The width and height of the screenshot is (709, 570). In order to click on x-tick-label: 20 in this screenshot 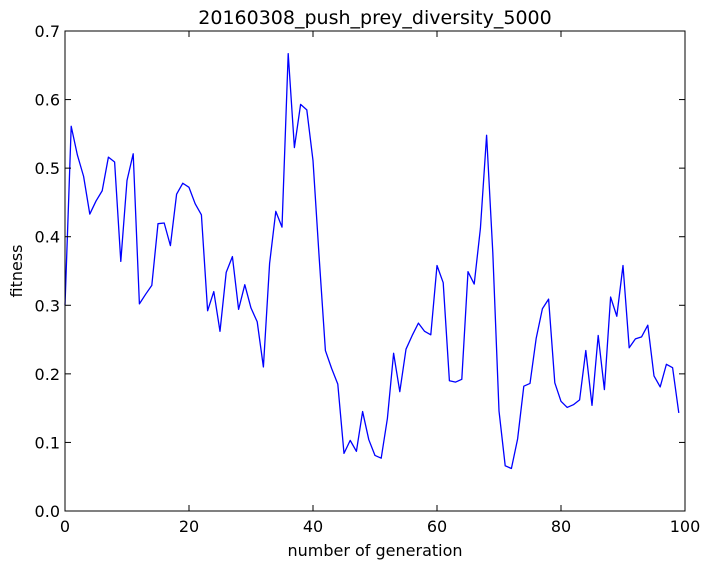, I will do `click(189, 526)`.